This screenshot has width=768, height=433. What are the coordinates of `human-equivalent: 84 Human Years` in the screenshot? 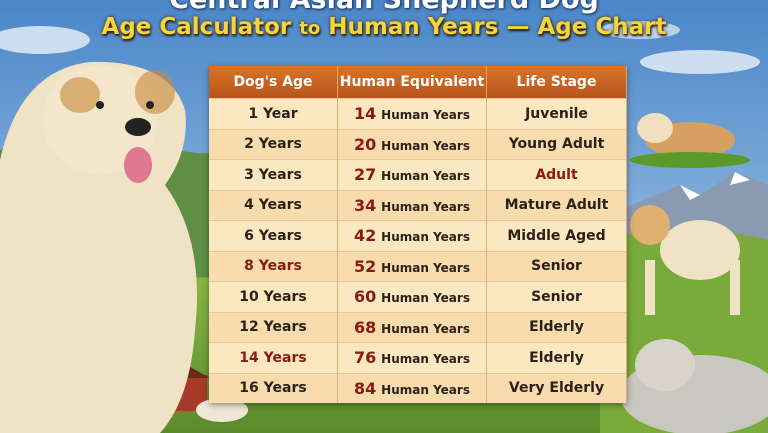 It's located at (412, 387).